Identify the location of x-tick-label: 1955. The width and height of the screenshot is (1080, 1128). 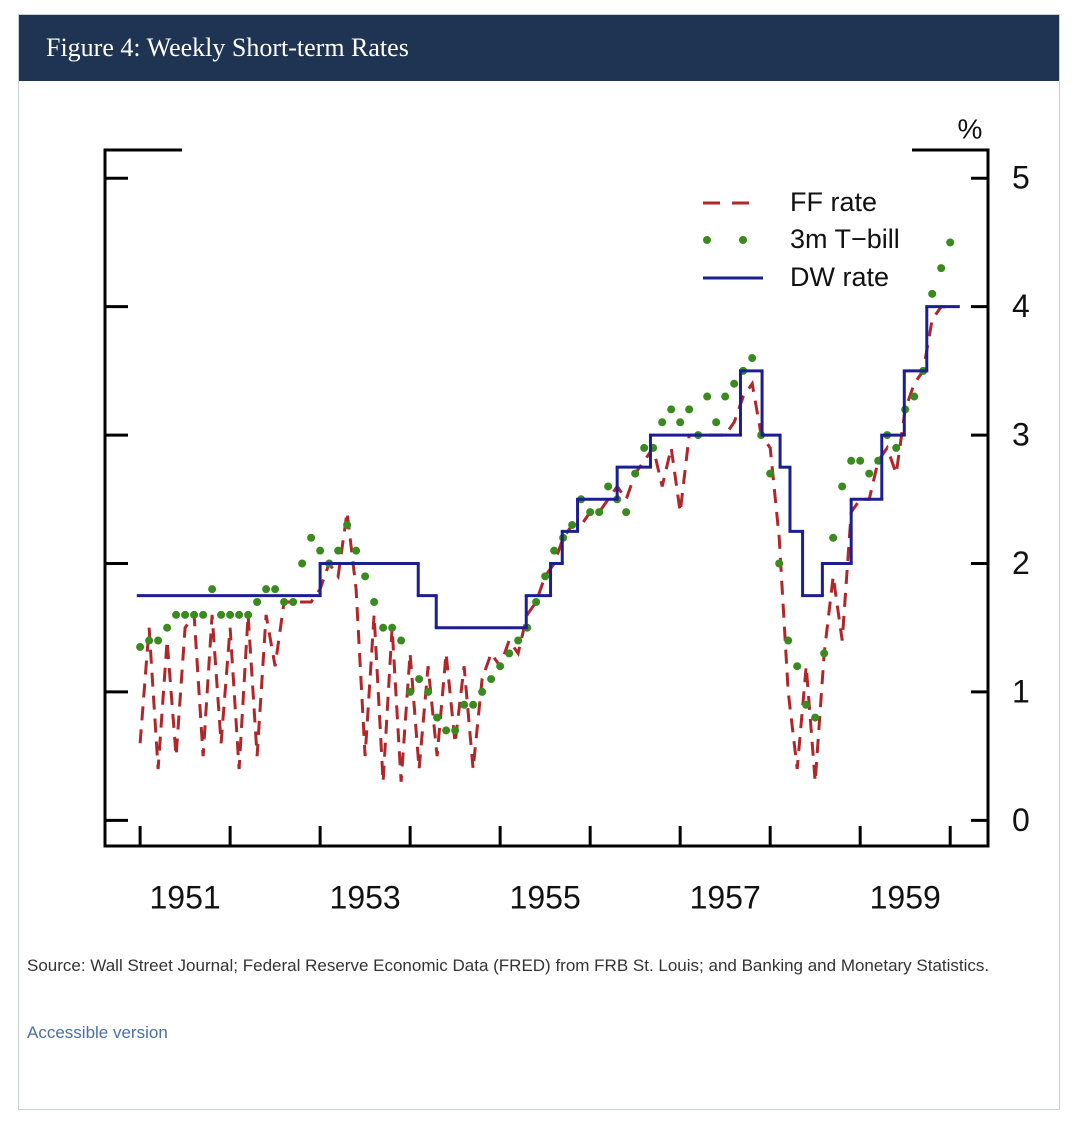
(545, 897).